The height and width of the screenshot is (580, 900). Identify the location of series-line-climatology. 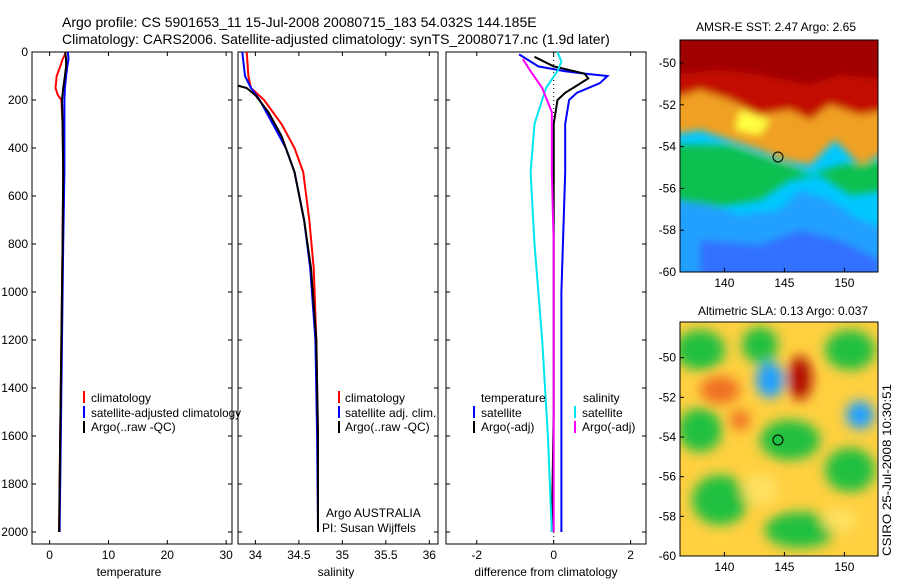
(282, 291).